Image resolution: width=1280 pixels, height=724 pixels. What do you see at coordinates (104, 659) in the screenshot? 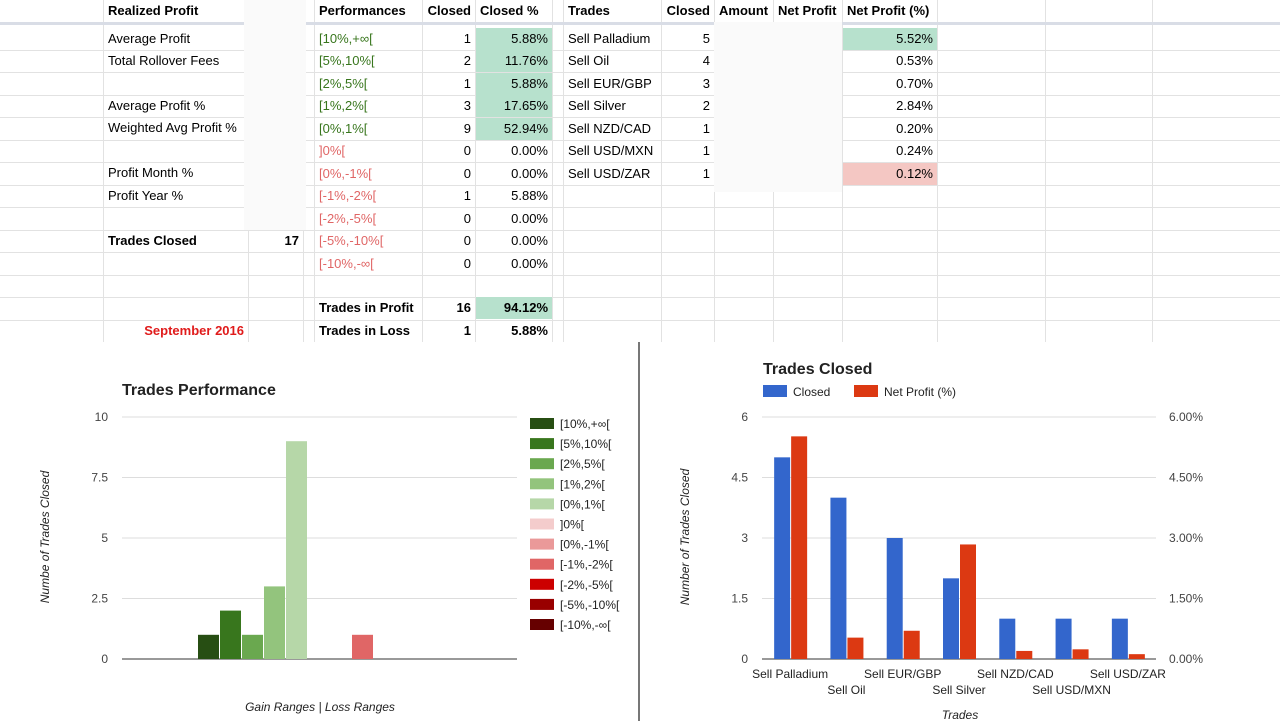
I see `y-tick-label: 0` at bounding box center [104, 659].